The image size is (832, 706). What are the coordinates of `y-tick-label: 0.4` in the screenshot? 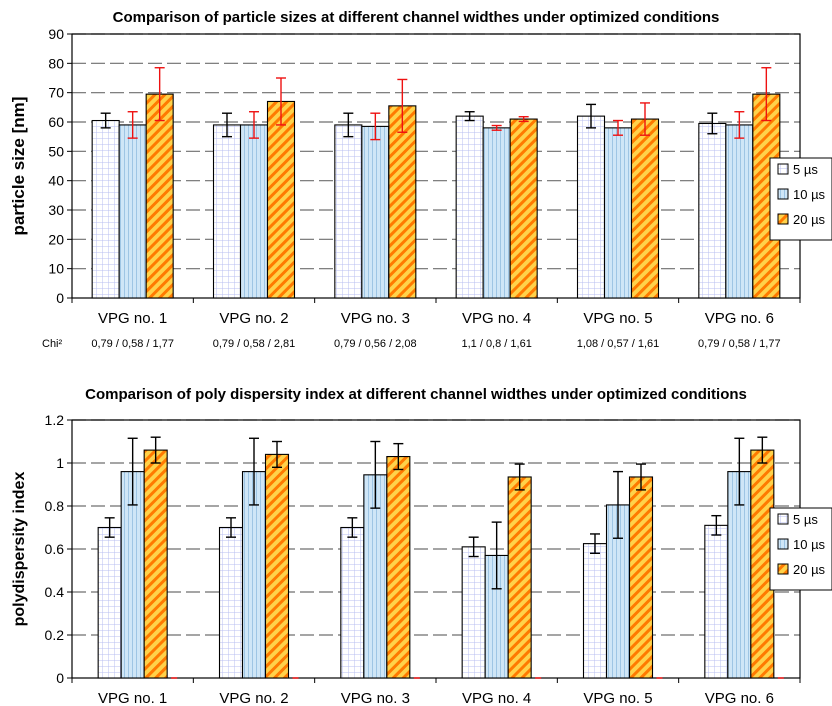 It's located at (55, 592).